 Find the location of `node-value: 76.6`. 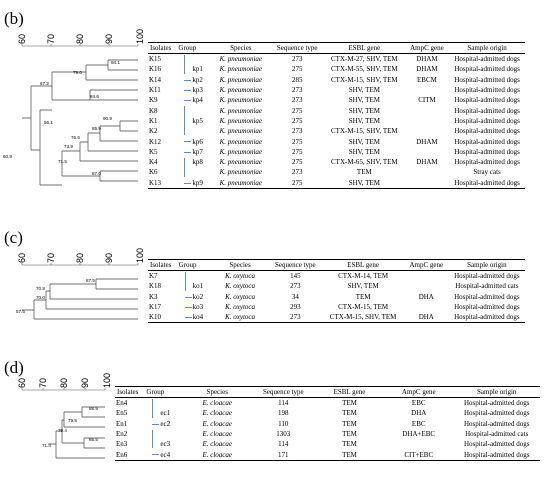

node-value: 76.6 is located at coordinates (75, 137).